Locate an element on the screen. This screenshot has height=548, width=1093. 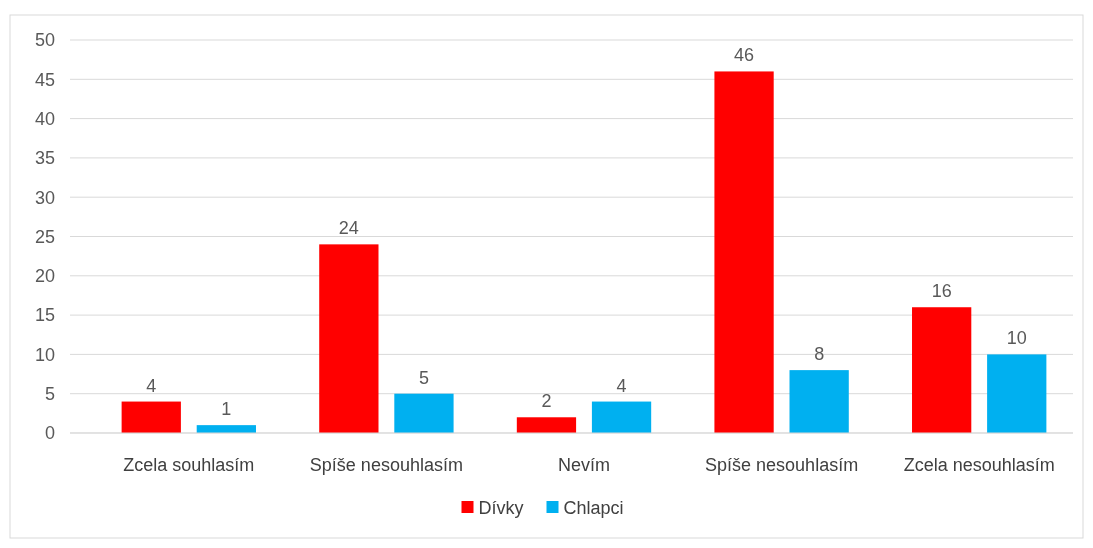
x-tick-label: Zcela souhlasím is located at coordinates (189, 465).